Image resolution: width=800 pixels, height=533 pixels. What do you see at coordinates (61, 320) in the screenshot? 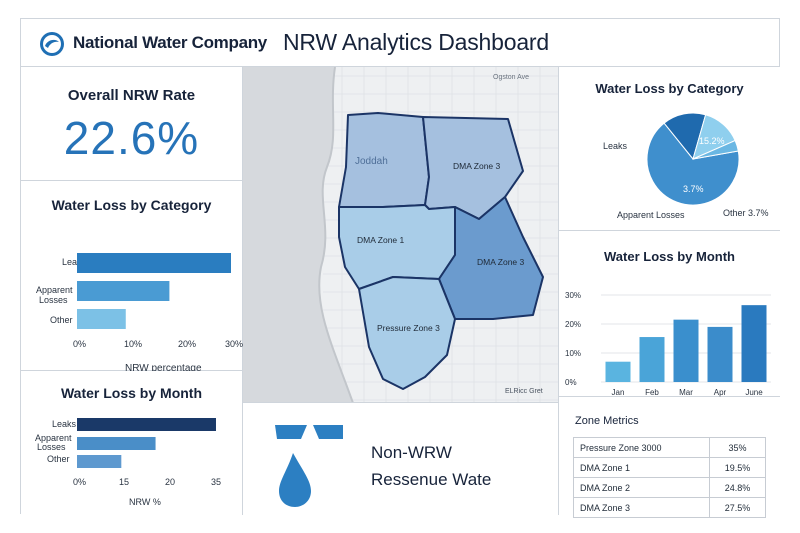
I see `category-label-other: Other` at bounding box center [61, 320].